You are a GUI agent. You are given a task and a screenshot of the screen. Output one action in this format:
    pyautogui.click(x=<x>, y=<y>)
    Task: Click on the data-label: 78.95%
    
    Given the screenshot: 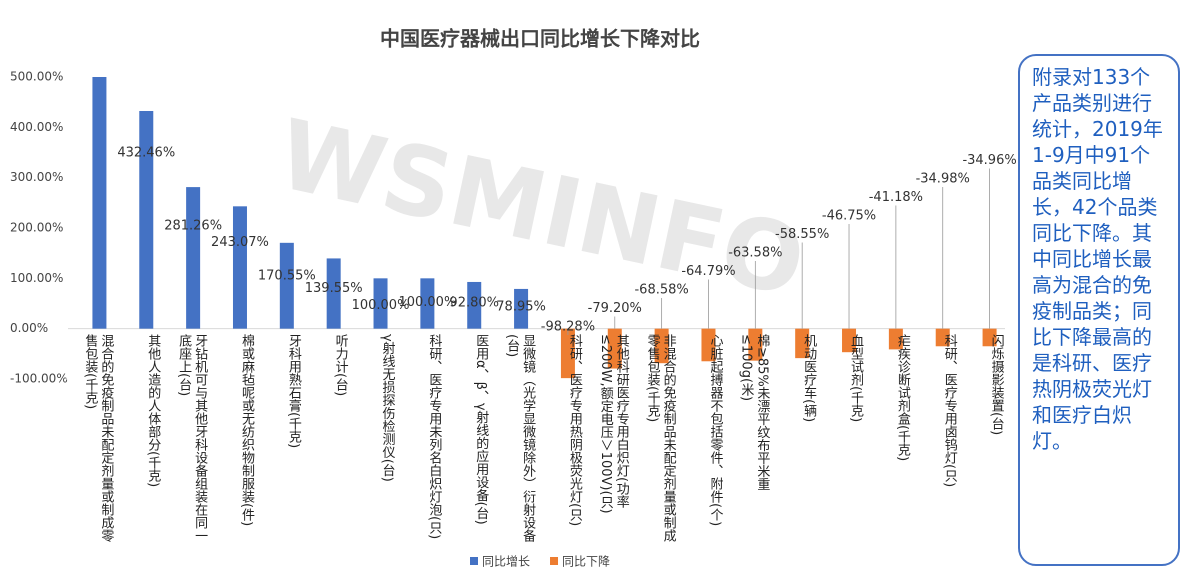 What is the action you would take?
    pyautogui.click(x=521, y=306)
    